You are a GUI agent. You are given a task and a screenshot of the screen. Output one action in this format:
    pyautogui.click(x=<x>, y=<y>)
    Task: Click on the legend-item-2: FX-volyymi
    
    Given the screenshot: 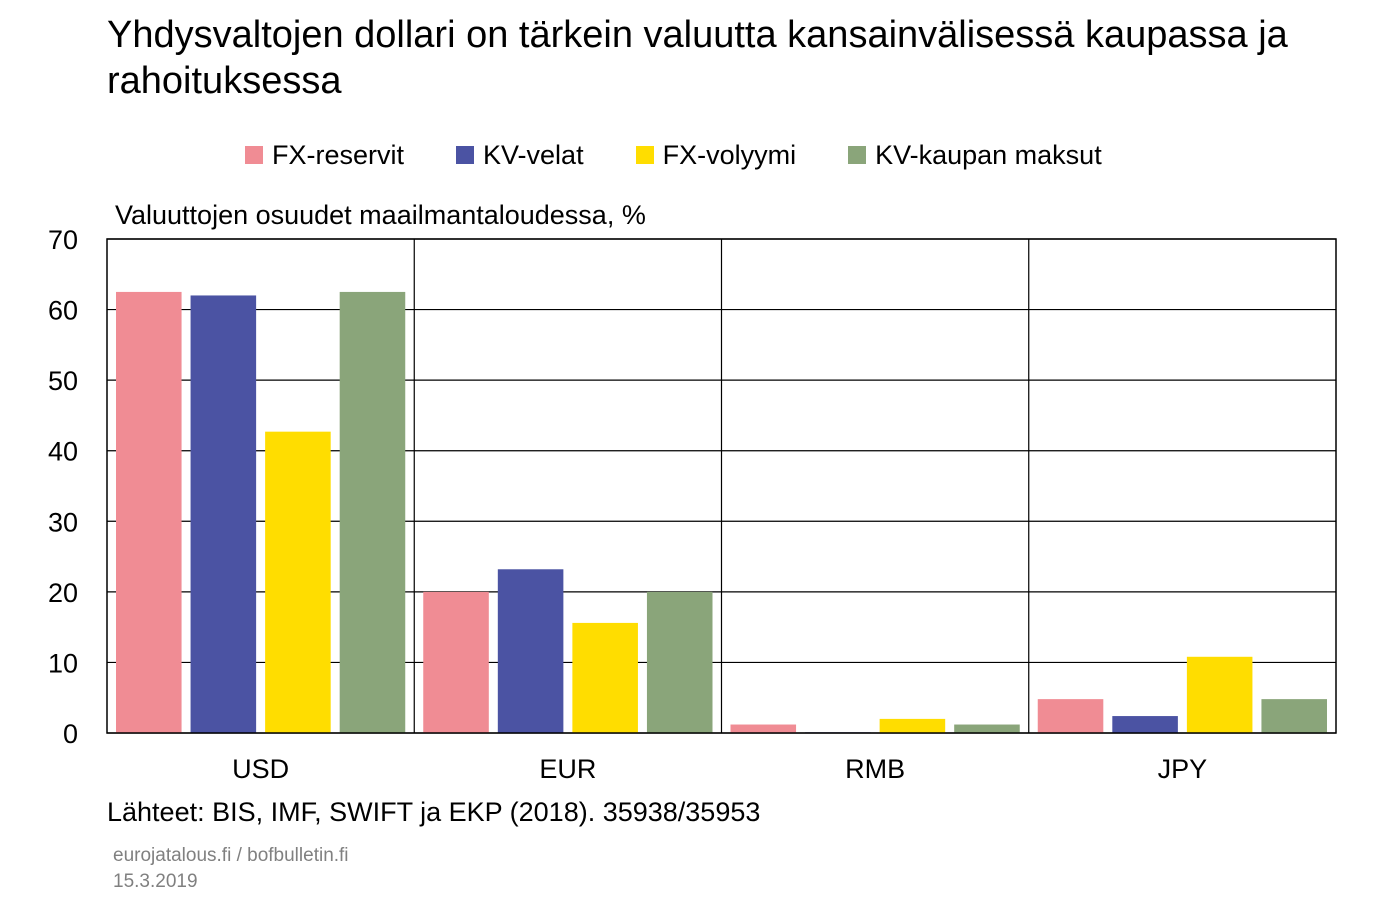 What is the action you would take?
    pyautogui.click(x=716, y=155)
    